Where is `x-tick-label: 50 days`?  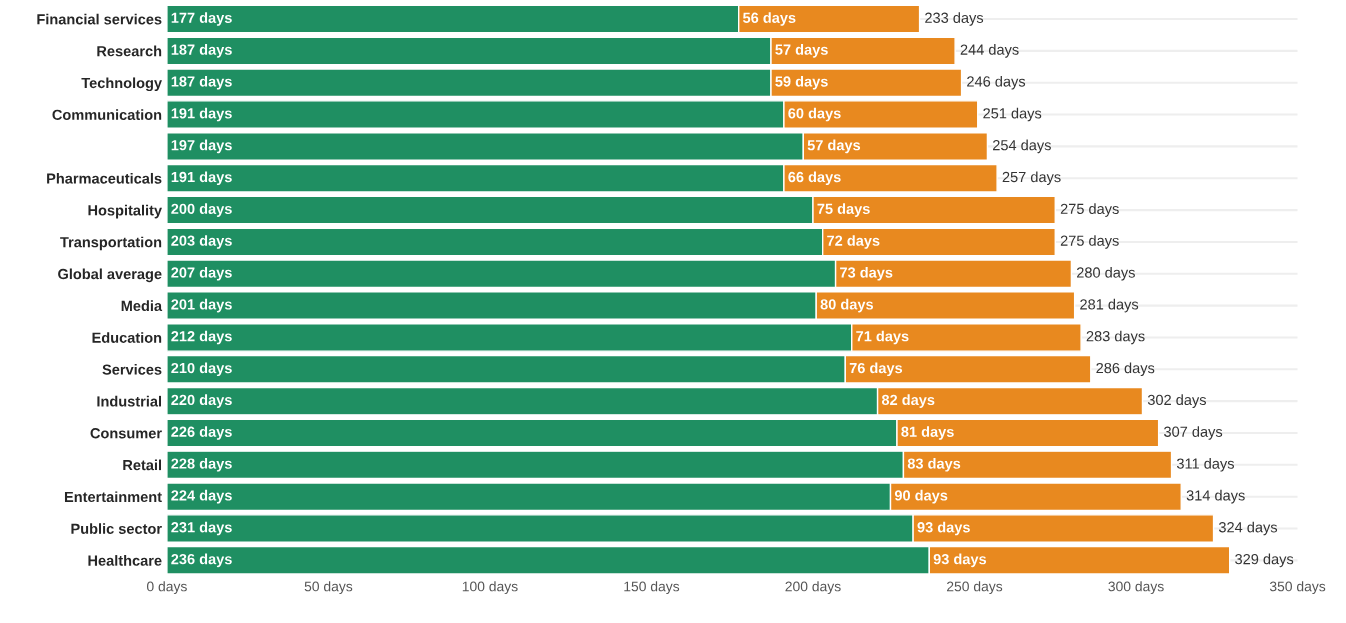 x-tick-label: 50 days is located at coordinates (328, 588).